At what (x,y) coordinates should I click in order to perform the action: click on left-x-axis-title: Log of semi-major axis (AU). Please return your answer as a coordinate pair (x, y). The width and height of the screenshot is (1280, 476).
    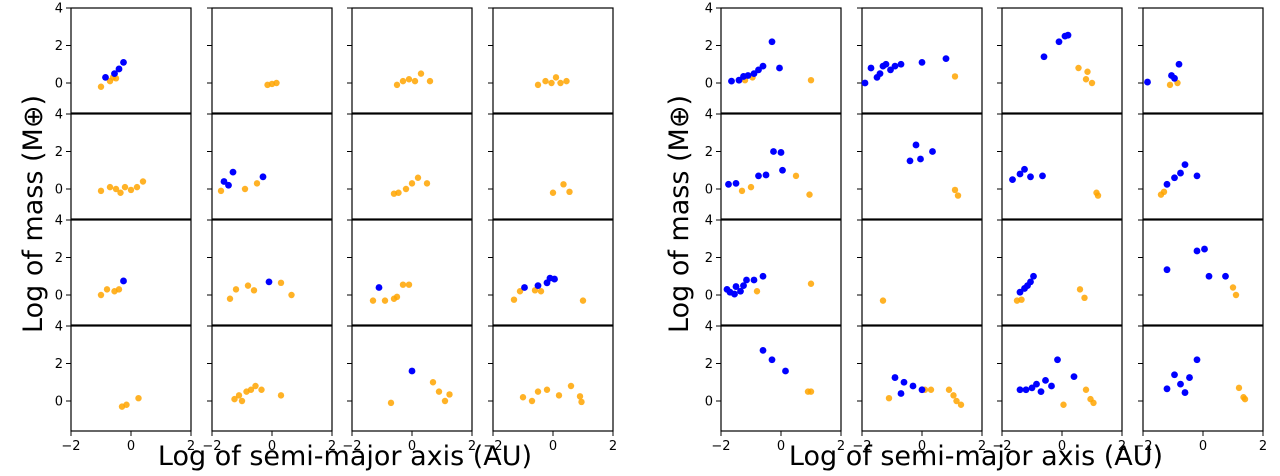
    Looking at the image, I should click on (345, 456).